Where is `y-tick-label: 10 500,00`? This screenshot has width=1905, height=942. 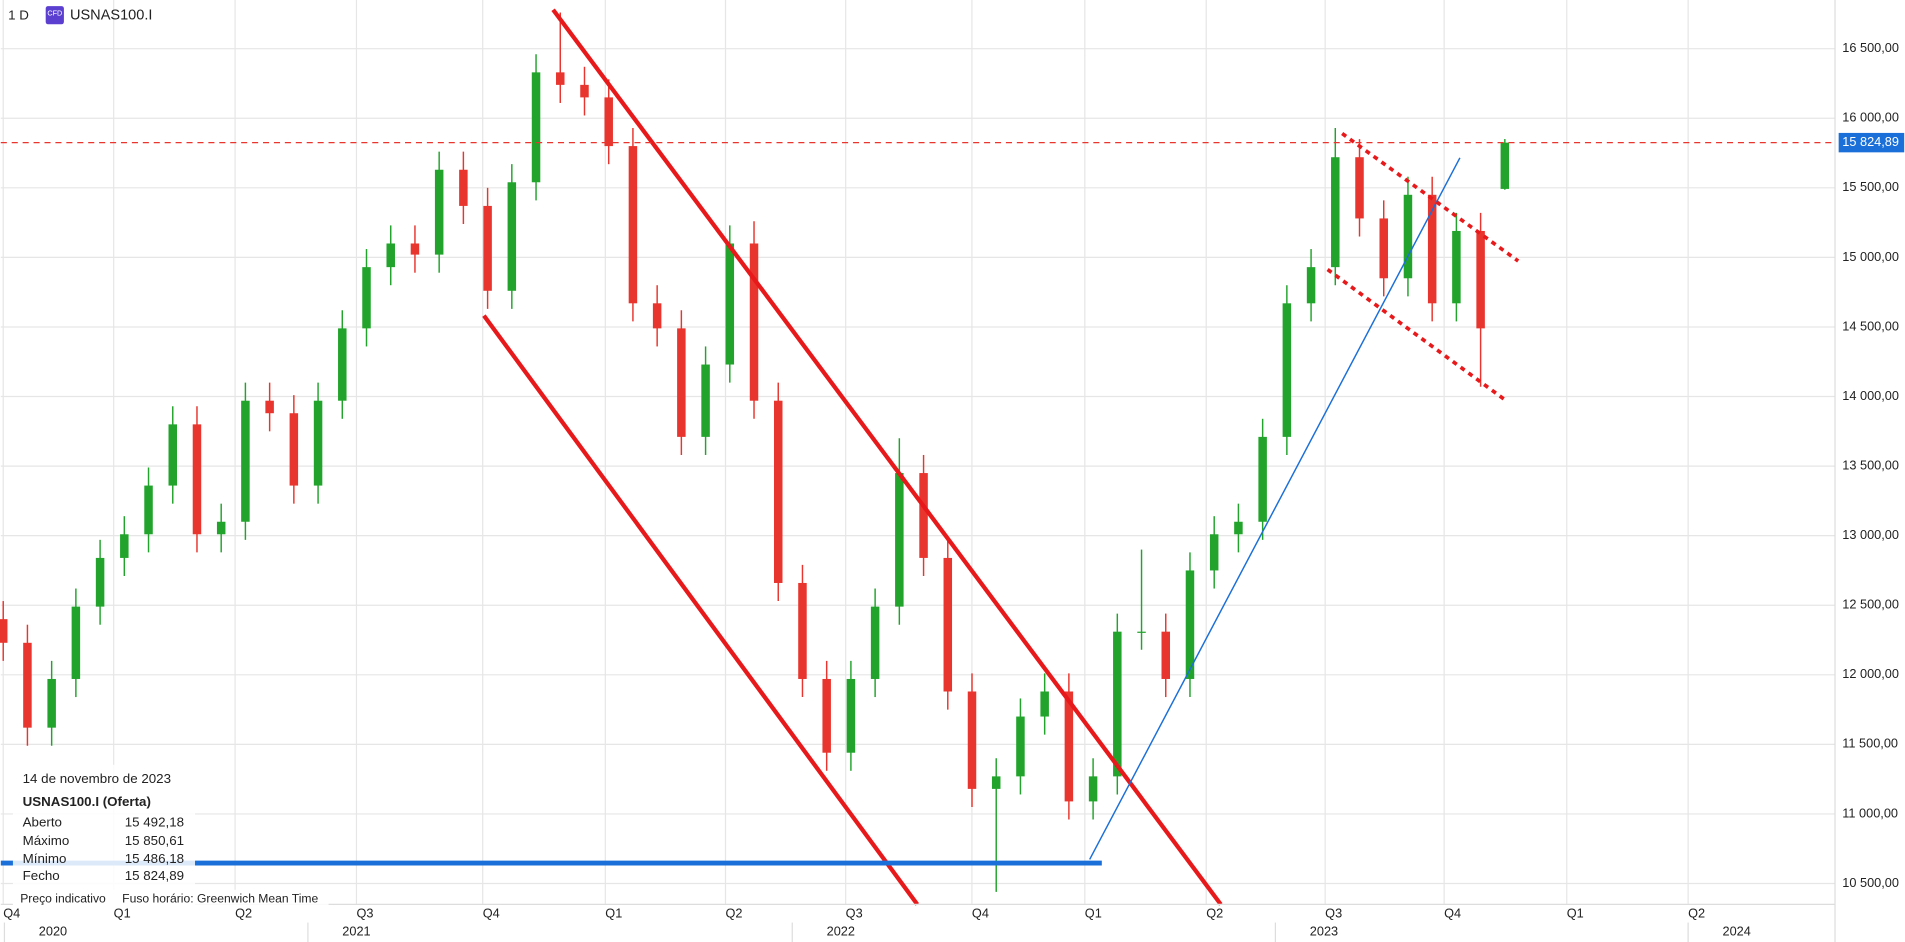
y-tick-label: 10 500,00 is located at coordinates (1870, 882).